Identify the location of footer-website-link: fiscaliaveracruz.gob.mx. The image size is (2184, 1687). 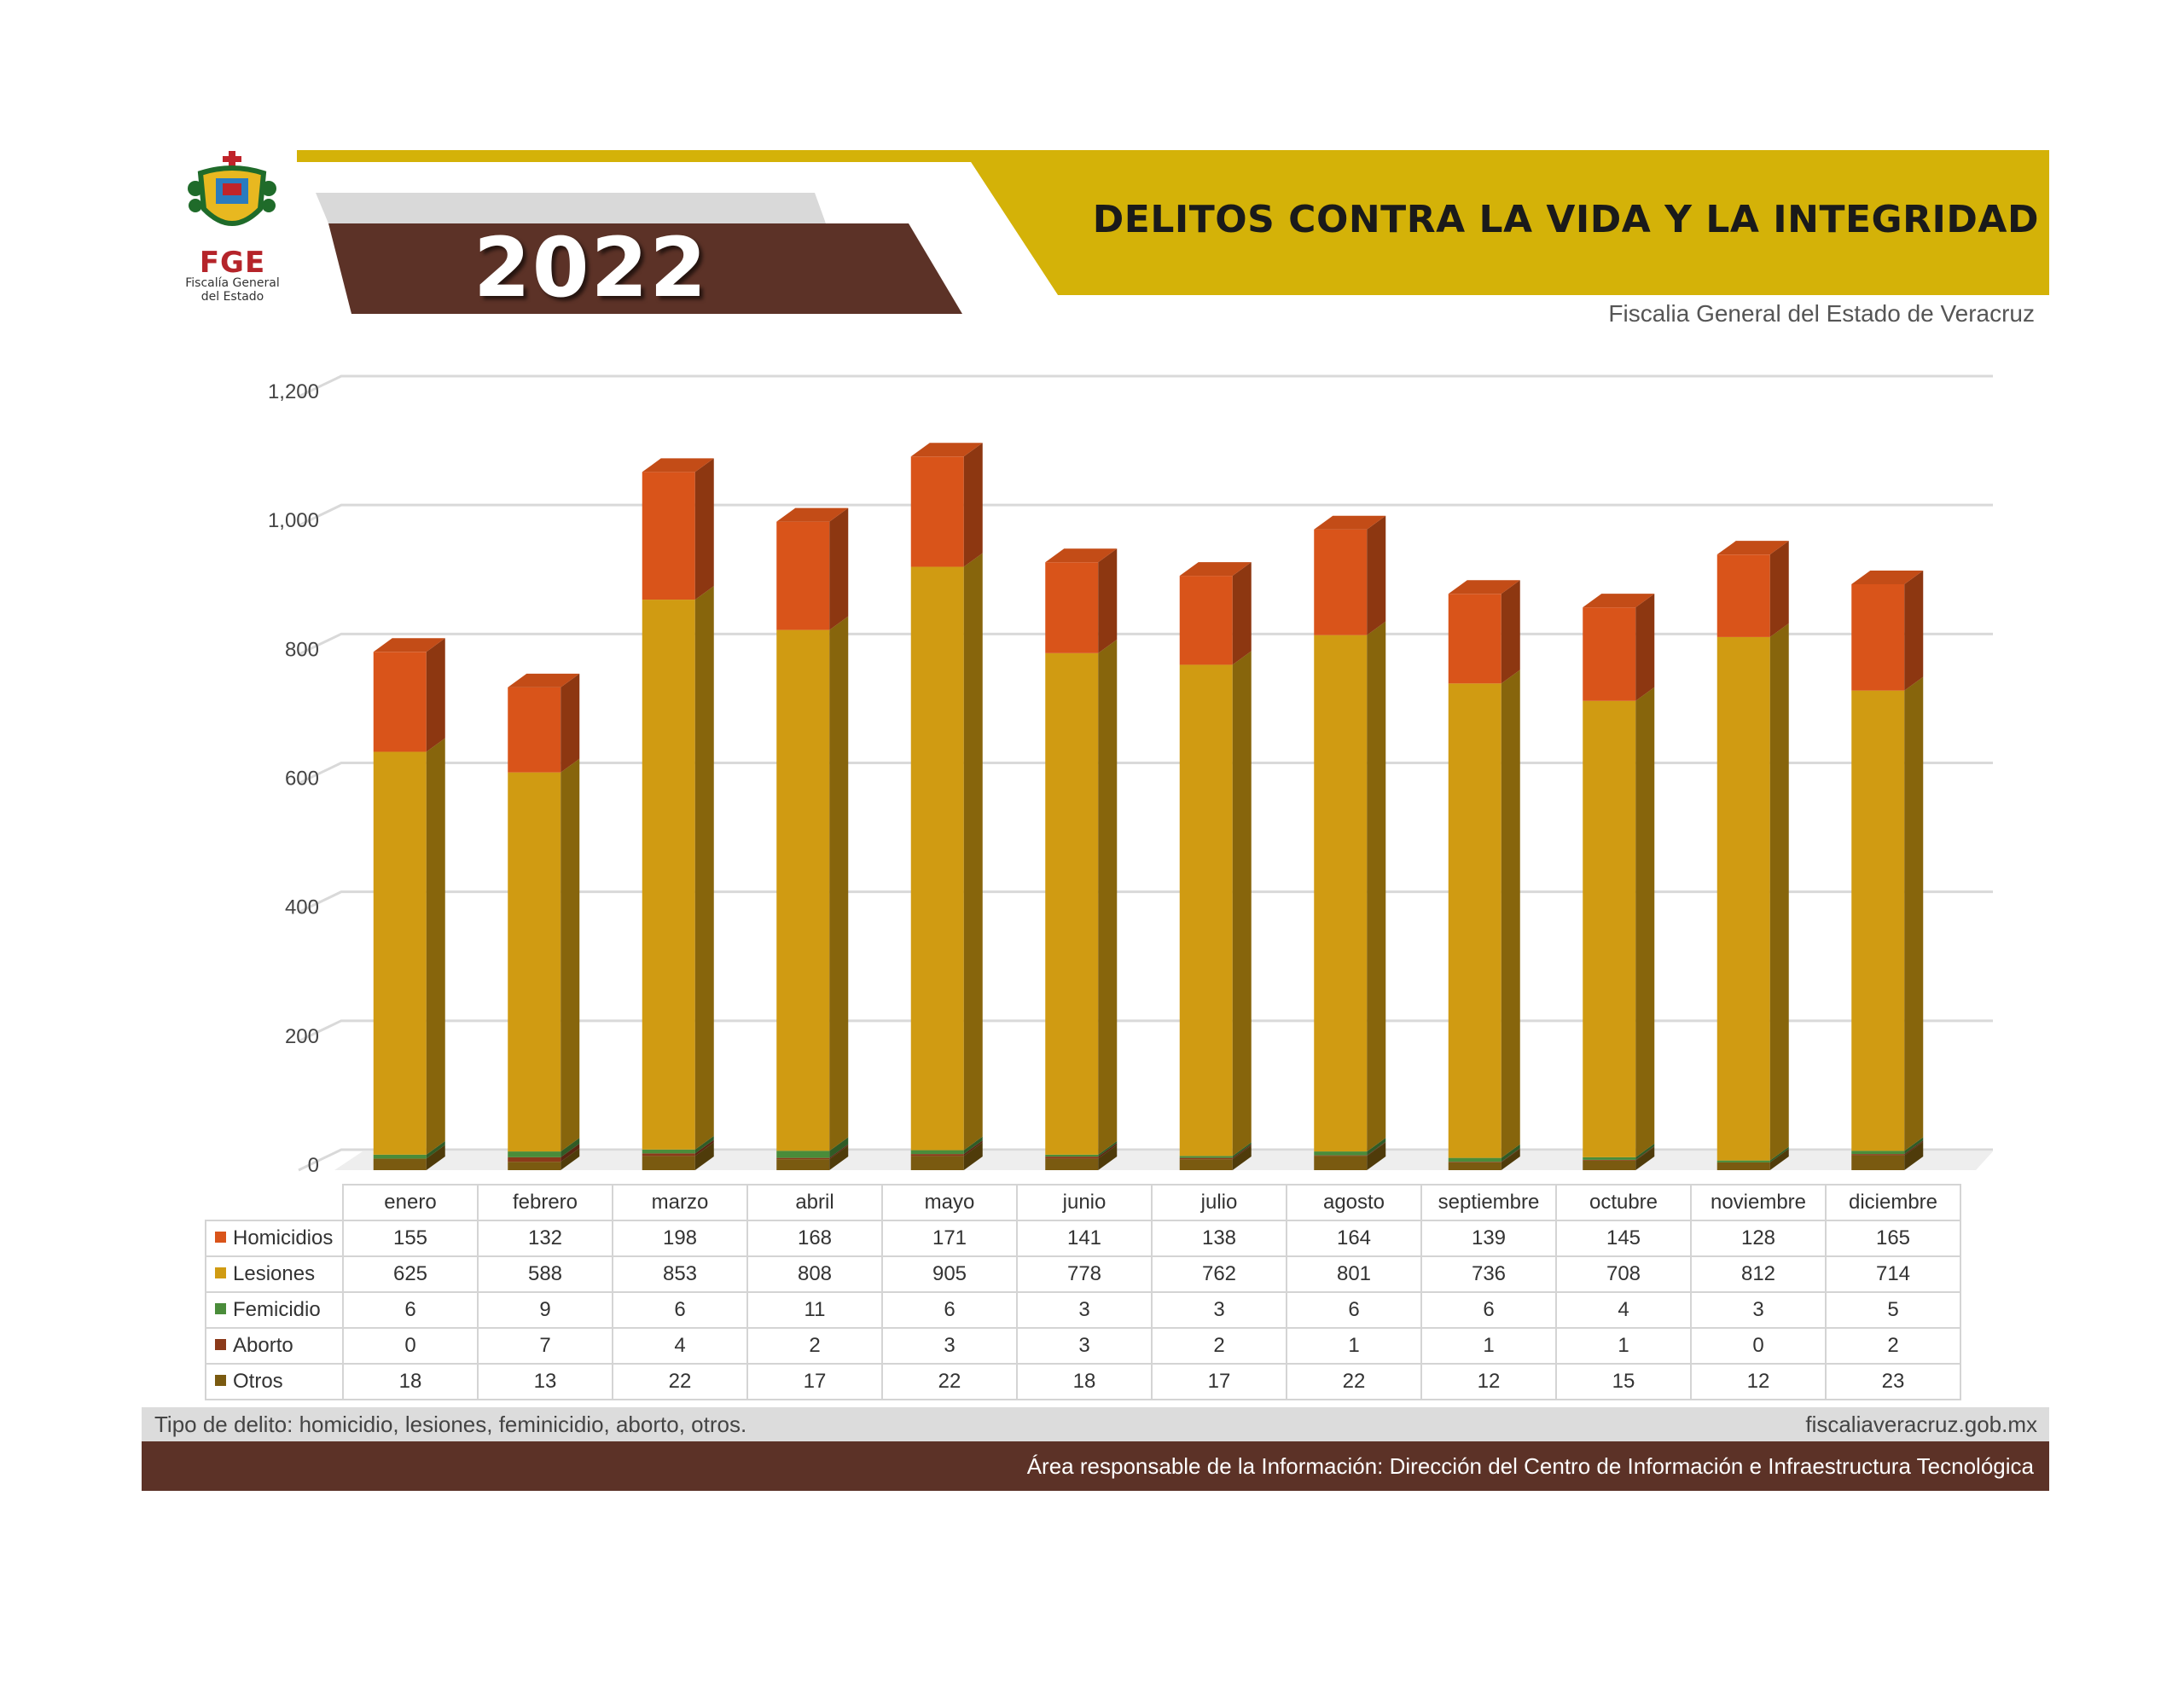
(1921, 1424).